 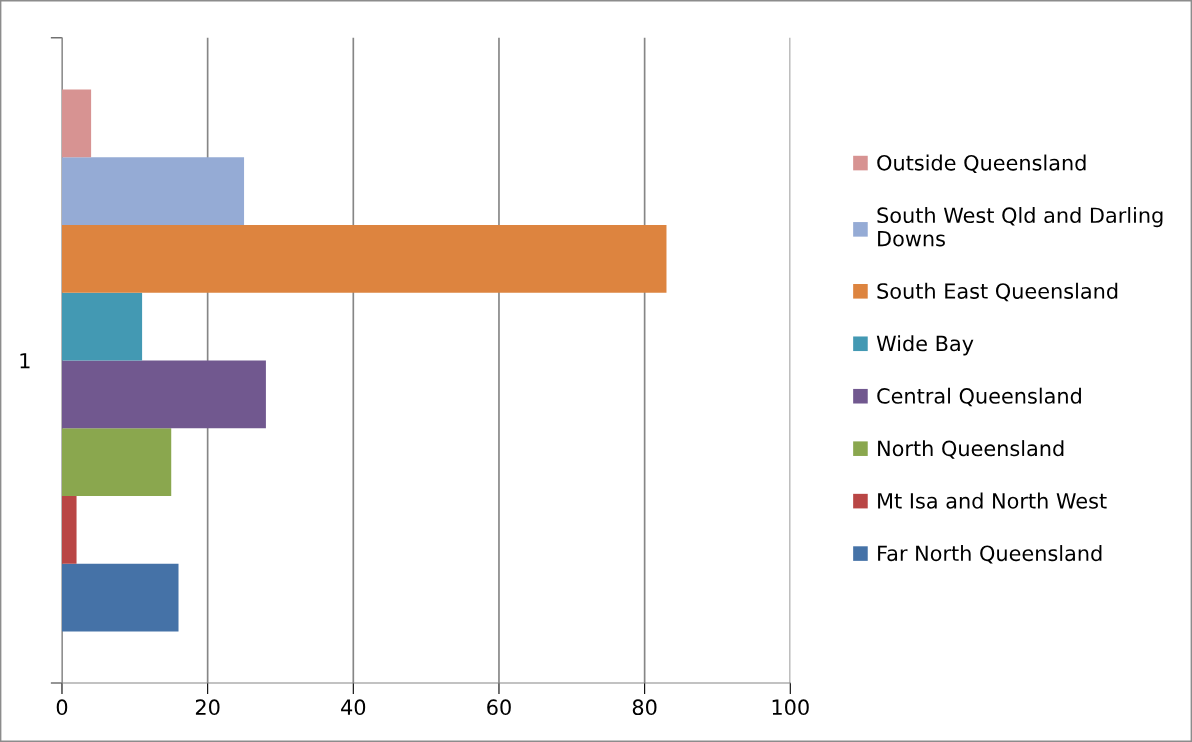 What do you see at coordinates (353, 707) in the screenshot?
I see `x-tick-label: 40` at bounding box center [353, 707].